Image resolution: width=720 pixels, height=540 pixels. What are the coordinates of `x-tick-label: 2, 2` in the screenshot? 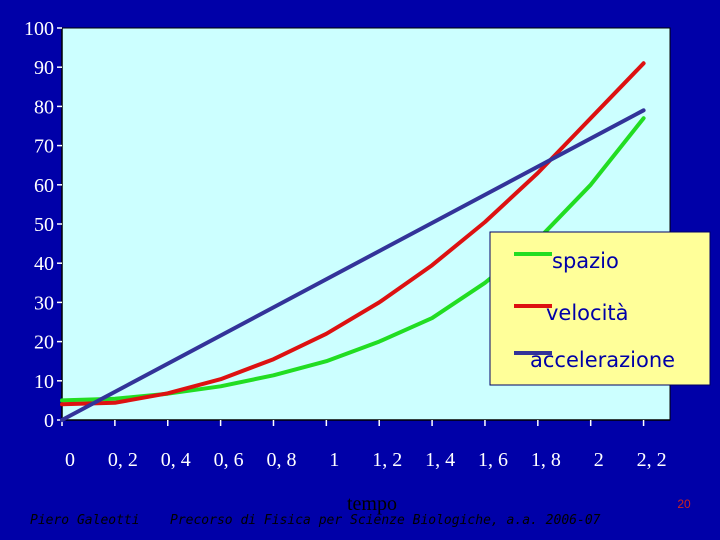 It's located at (652, 460).